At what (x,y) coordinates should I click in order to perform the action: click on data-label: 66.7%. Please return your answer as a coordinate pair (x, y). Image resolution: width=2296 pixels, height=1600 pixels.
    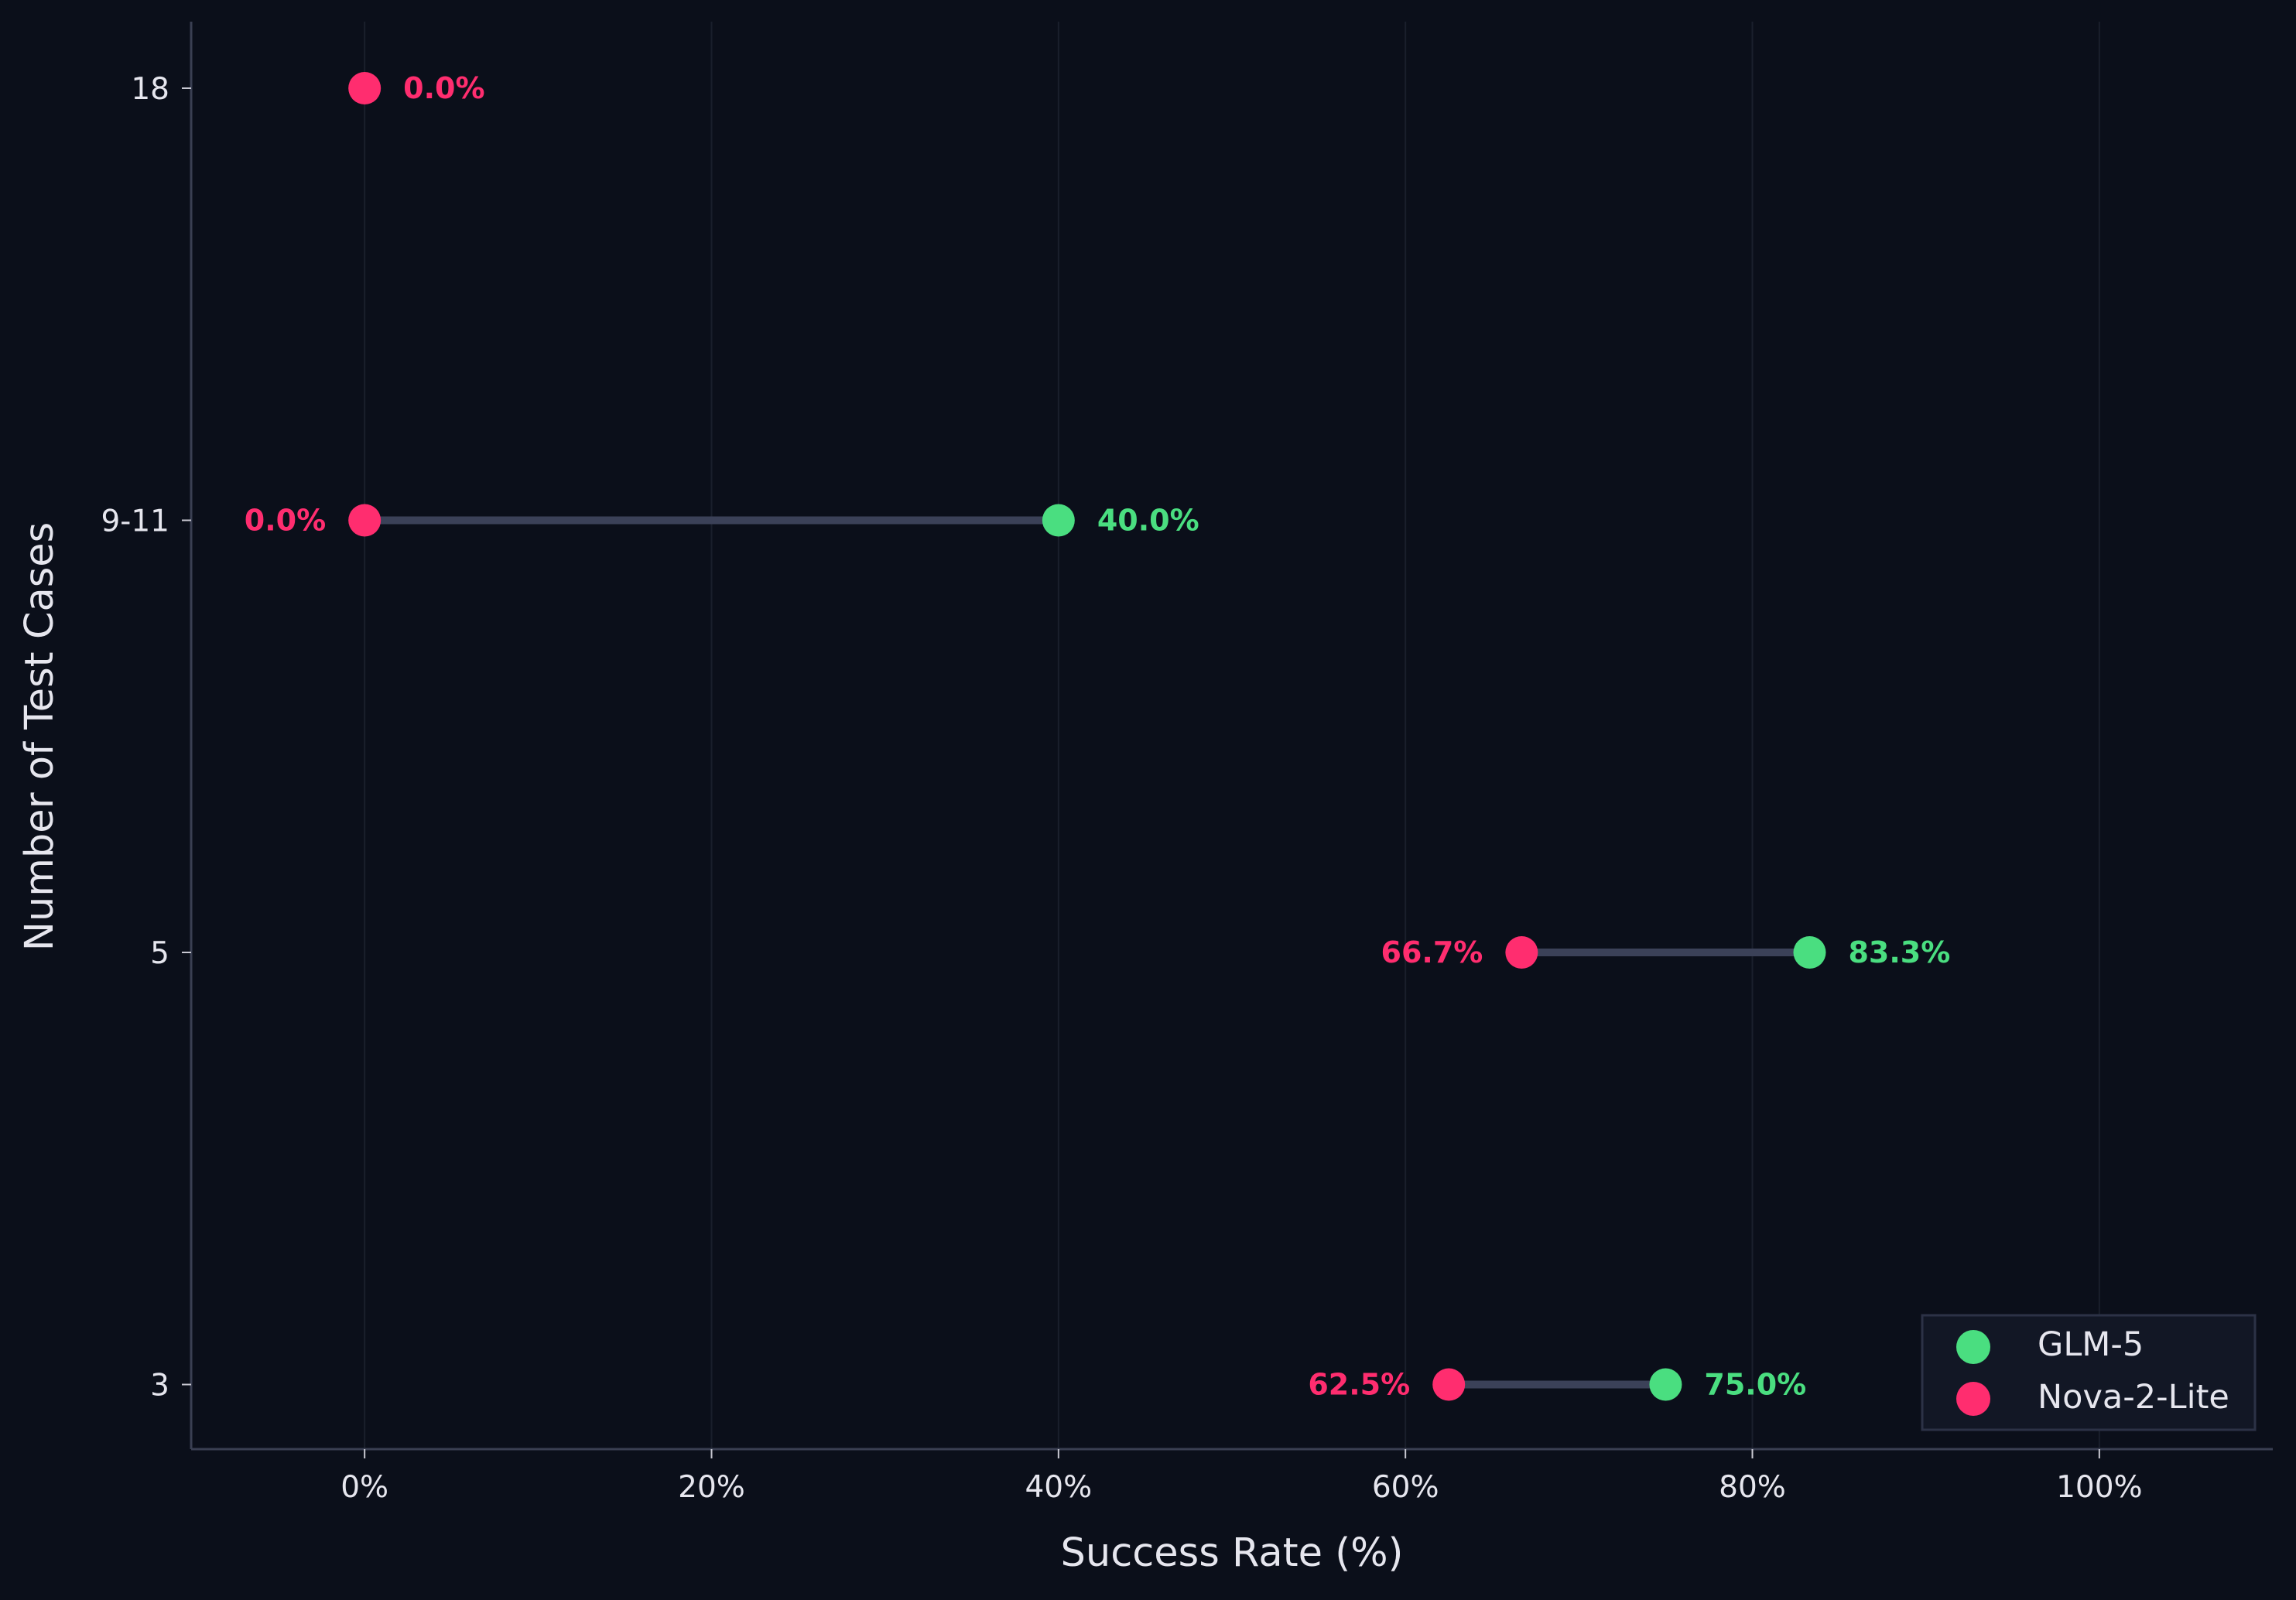
    Looking at the image, I should click on (1432, 952).